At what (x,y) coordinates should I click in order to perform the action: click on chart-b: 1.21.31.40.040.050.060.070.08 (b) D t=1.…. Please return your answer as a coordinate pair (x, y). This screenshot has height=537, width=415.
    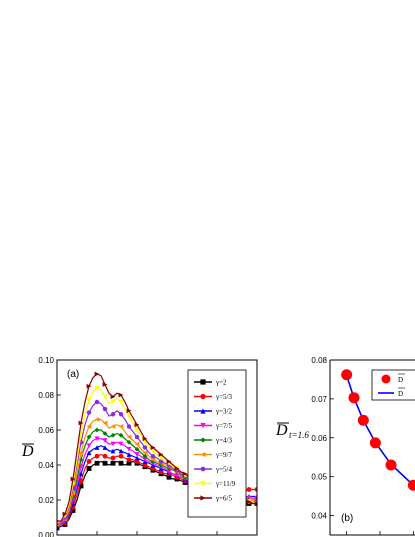
    Looking at the image, I should click on (345, 446).